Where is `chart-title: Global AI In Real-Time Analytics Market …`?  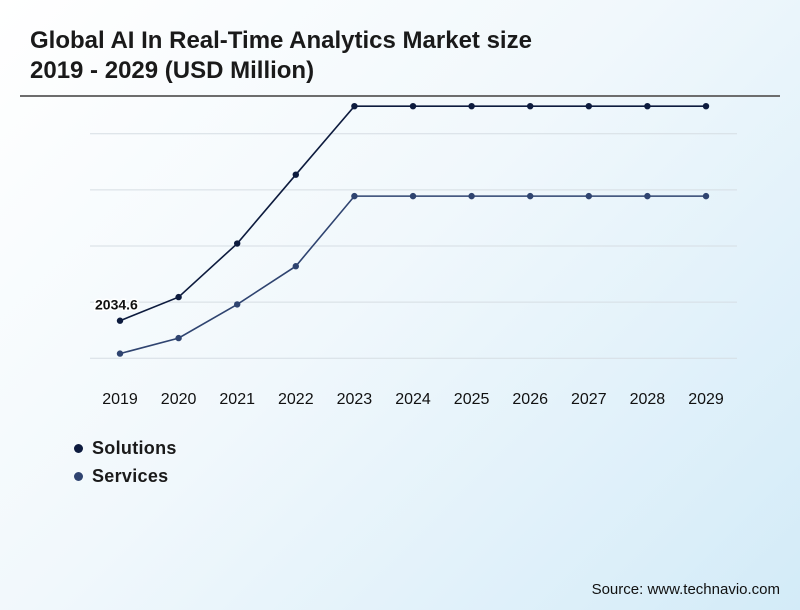
chart-title: Global AI In Real-Time Analytics Market … is located at coordinates (281, 56).